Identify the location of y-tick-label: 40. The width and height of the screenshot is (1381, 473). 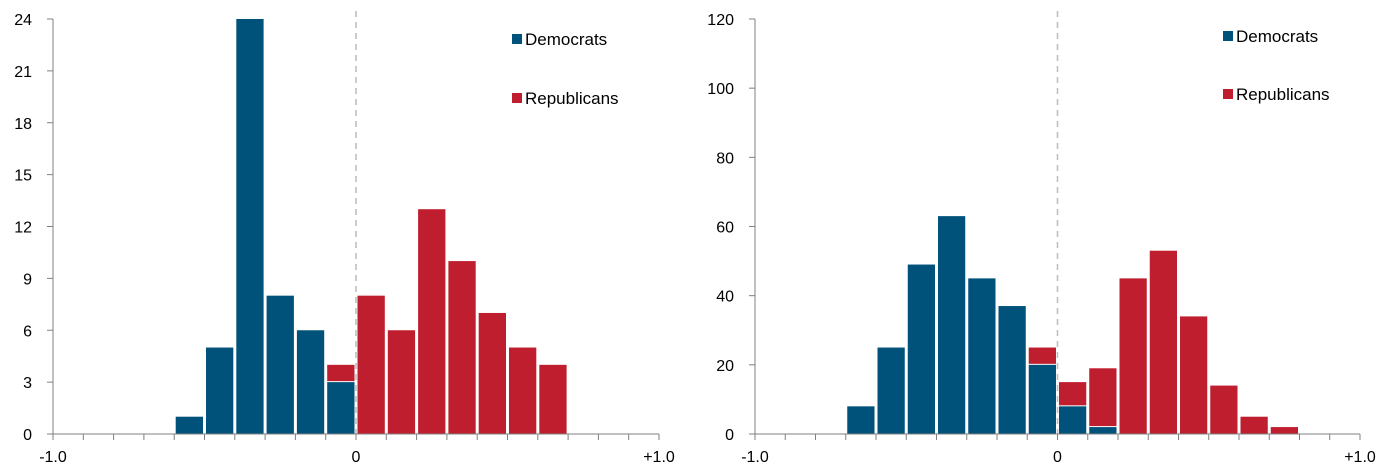
(725, 297).